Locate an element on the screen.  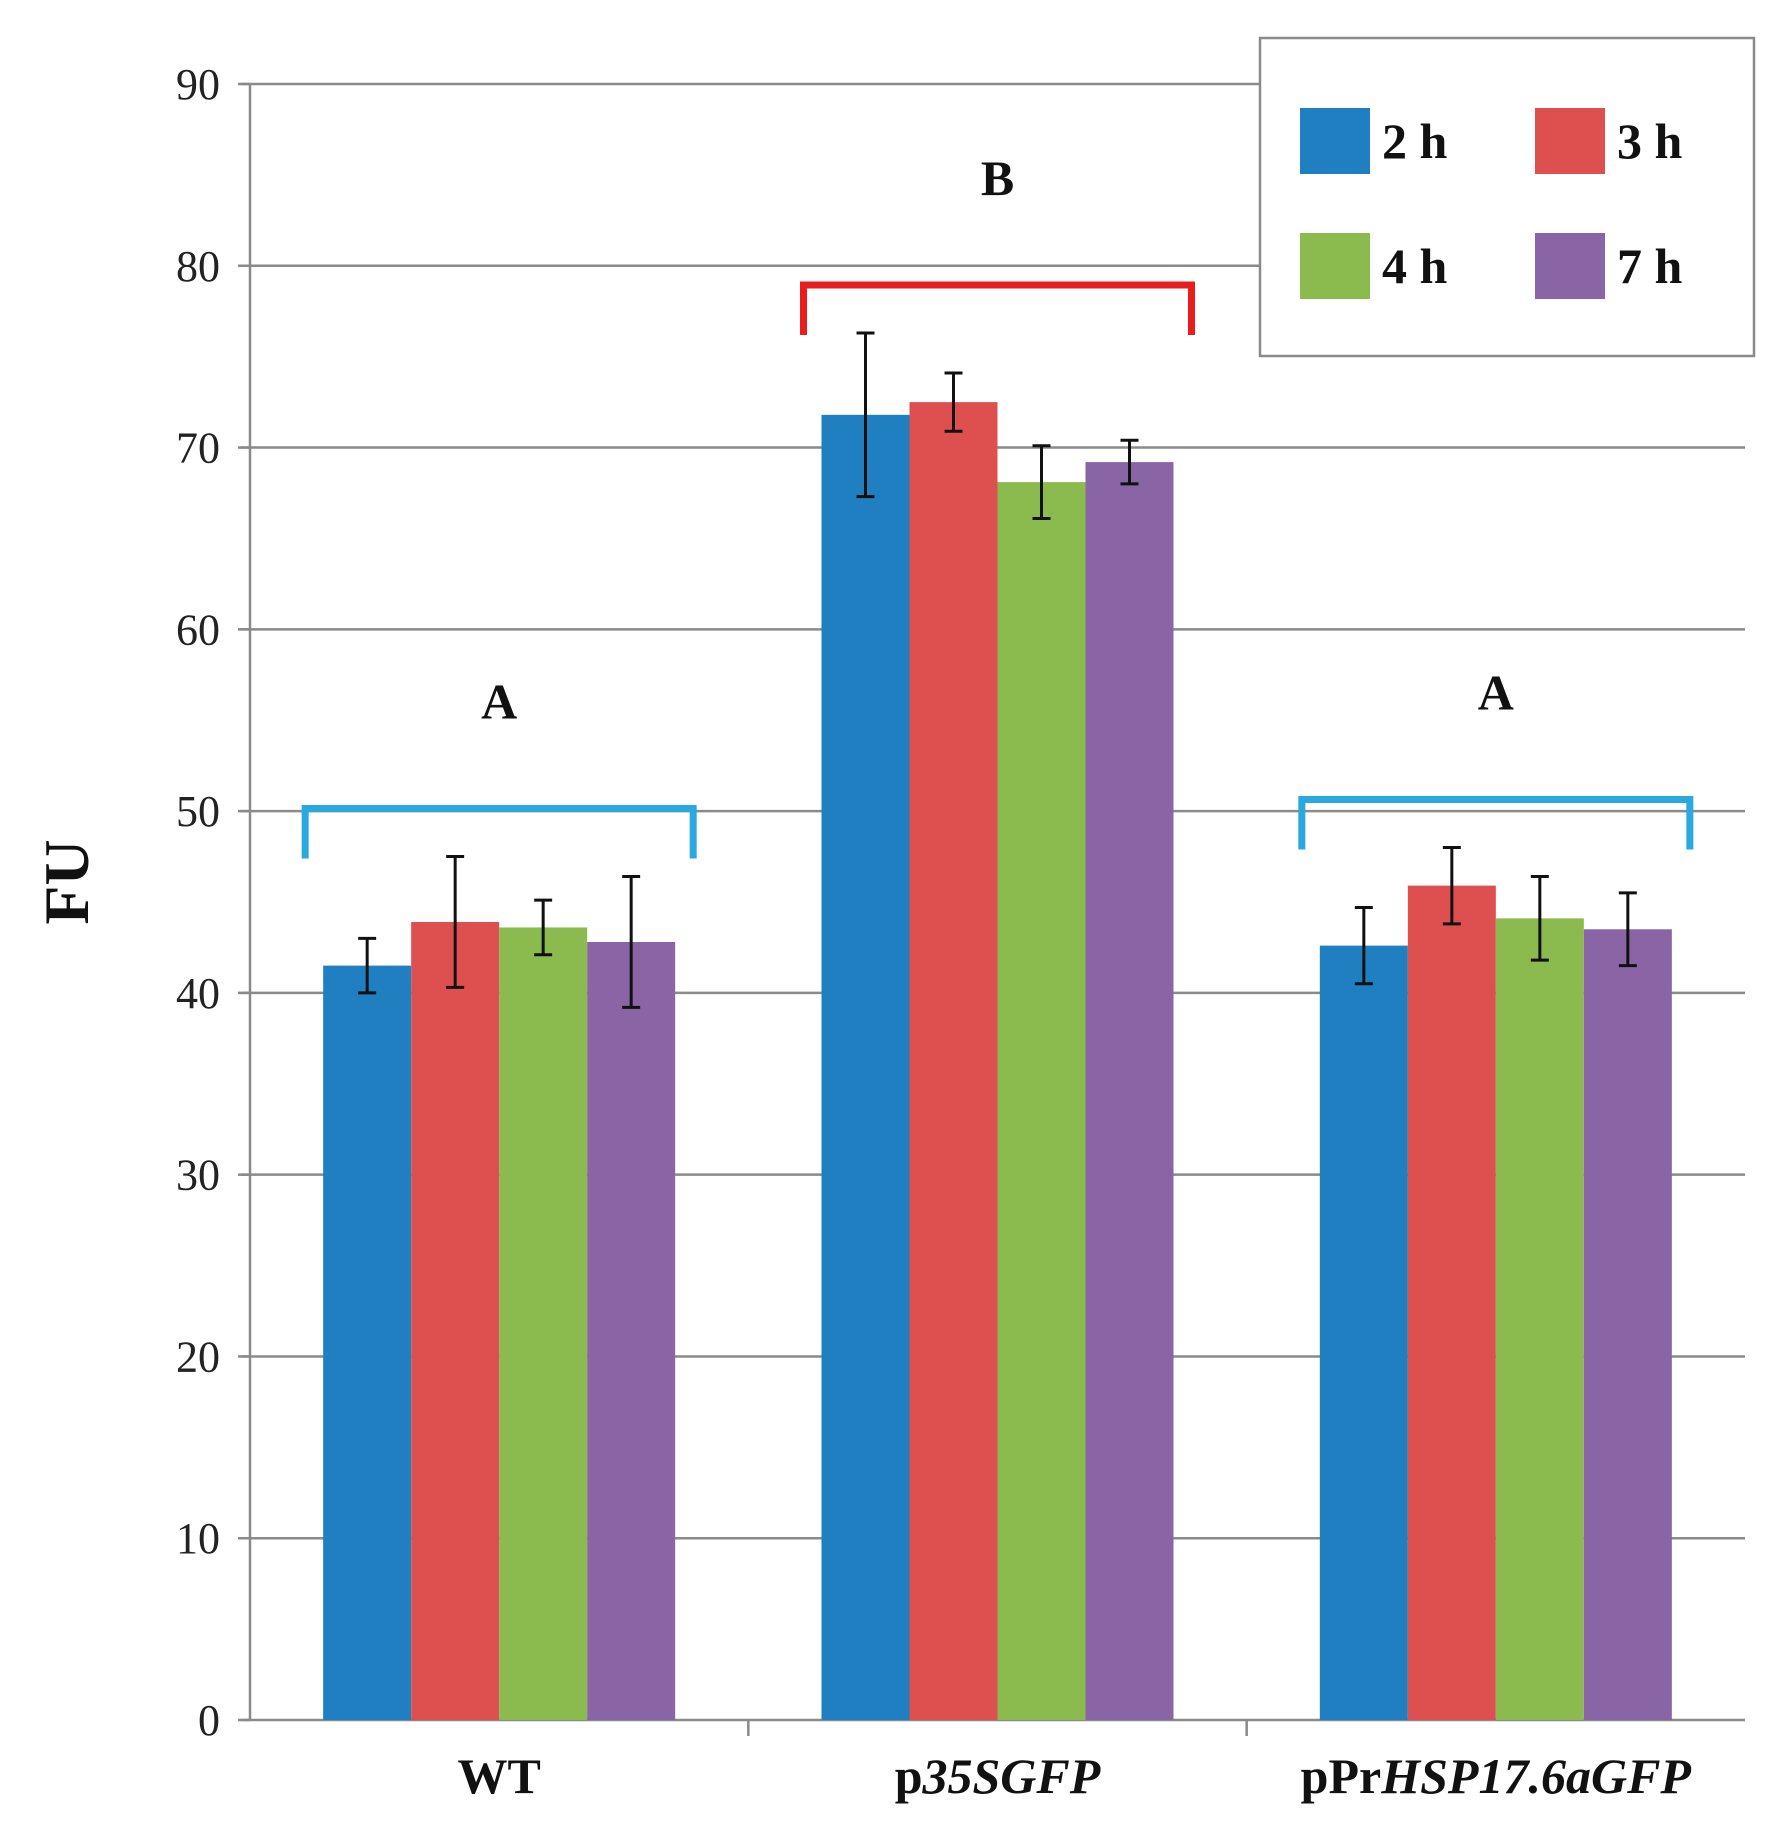
bar-s0-c1 is located at coordinates (865, 1067).